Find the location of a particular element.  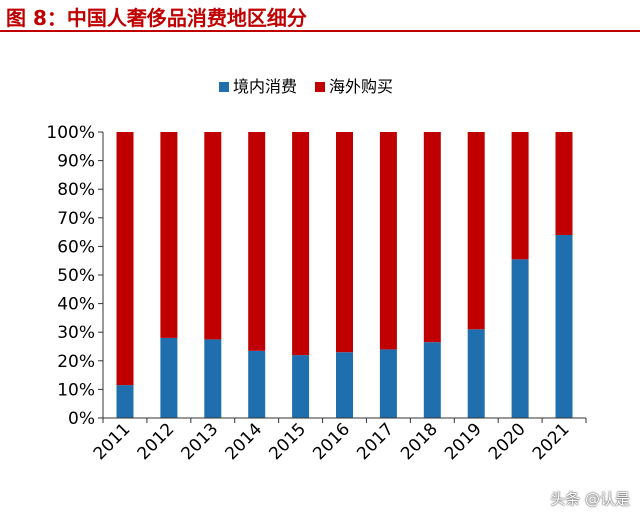

bar-domestic-2021 is located at coordinates (564, 326).